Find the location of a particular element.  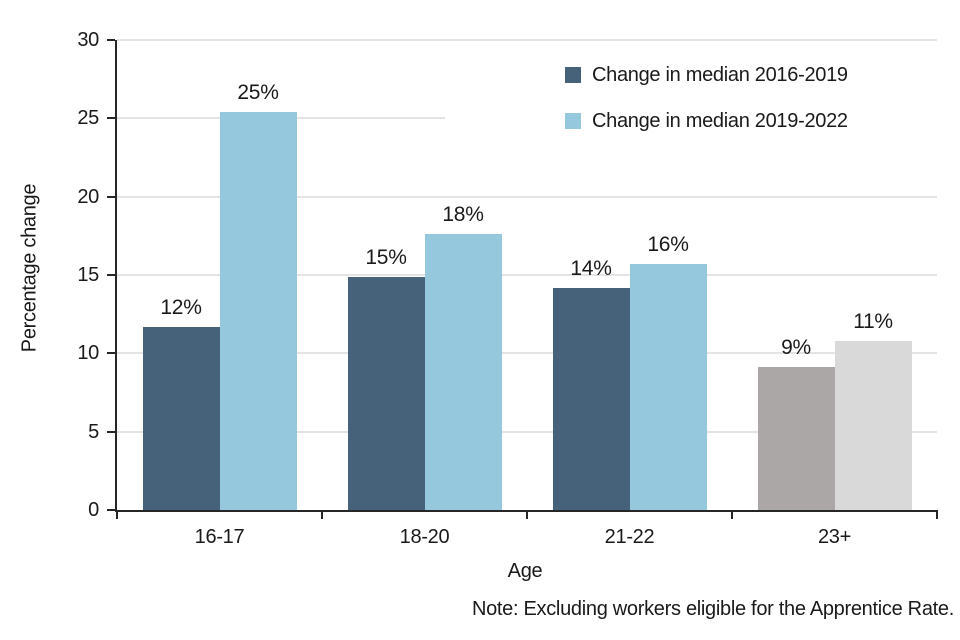

x-category-label-16-17: 16-17 is located at coordinates (219, 537).